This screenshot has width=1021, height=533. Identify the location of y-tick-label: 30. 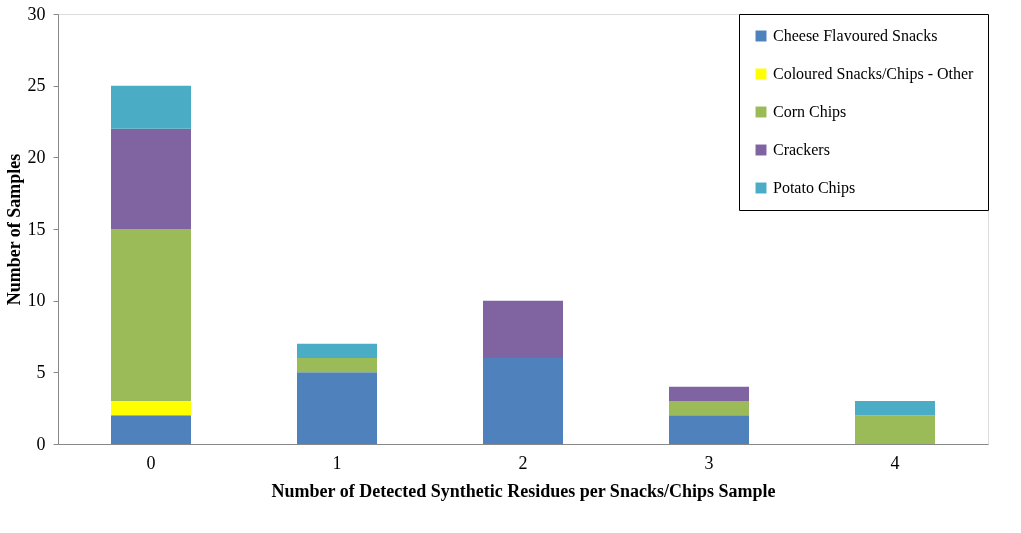
(36, 13).